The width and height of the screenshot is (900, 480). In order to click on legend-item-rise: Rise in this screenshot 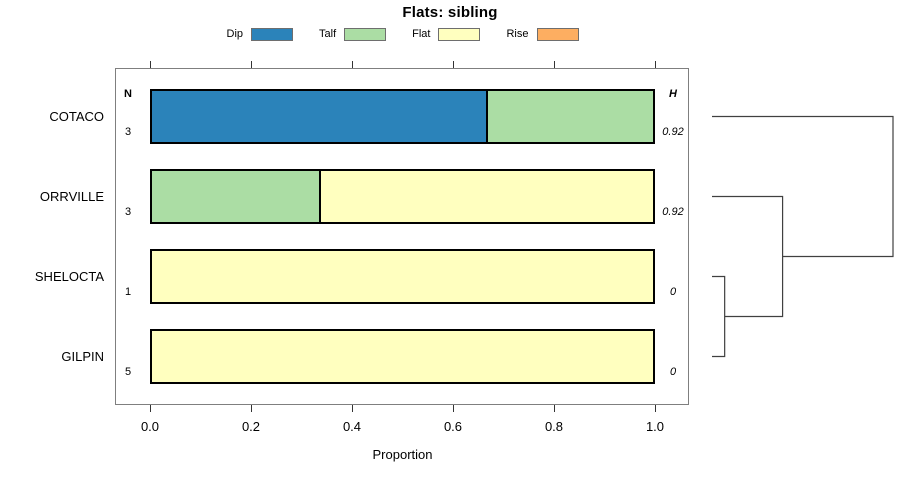, I will do `click(542, 34)`.